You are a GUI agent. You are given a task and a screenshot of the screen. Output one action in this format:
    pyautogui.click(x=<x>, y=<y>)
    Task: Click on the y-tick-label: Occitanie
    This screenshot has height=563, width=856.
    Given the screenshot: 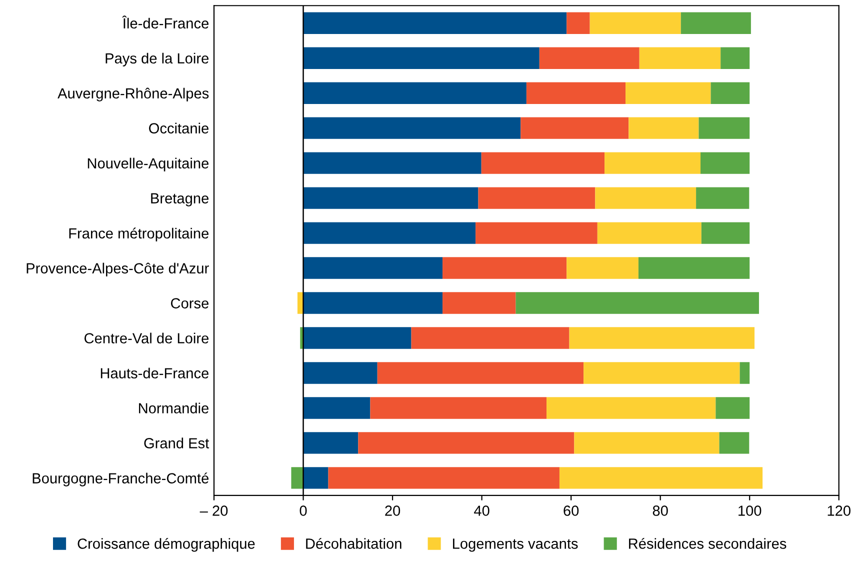 What is the action you would take?
    pyautogui.click(x=178, y=128)
    